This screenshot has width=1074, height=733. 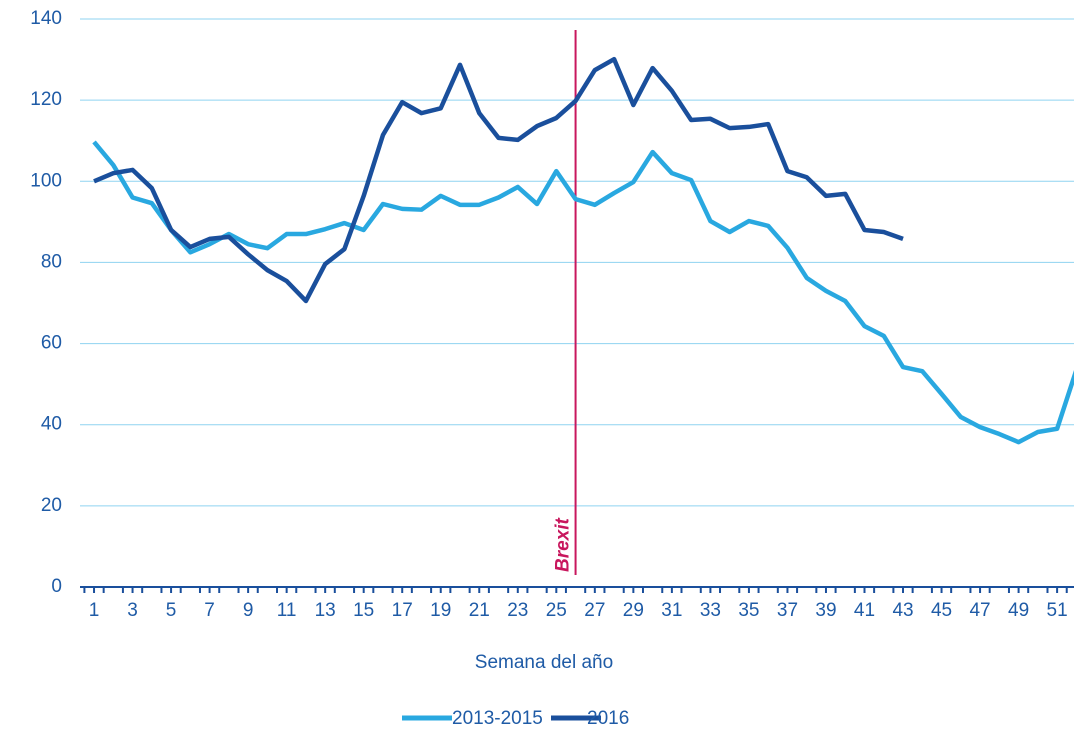 What do you see at coordinates (46, 18) in the screenshot?
I see `y-tick-label: 140` at bounding box center [46, 18].